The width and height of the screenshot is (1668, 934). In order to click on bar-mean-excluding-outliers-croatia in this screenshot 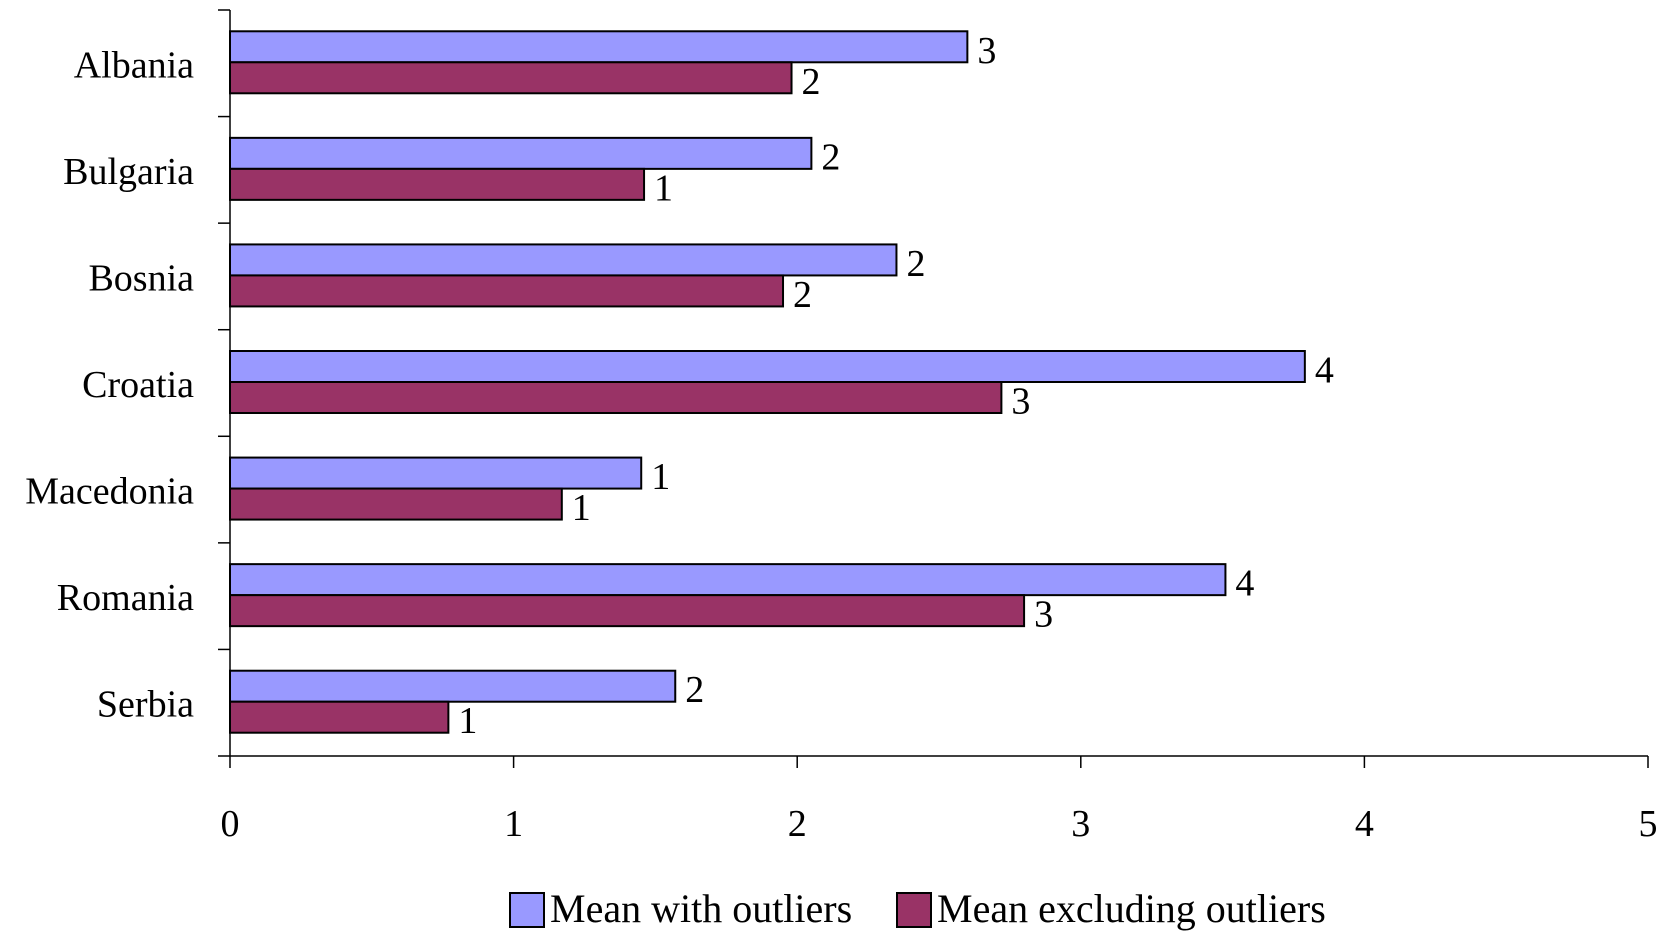, I will do `click(616, 397)`.